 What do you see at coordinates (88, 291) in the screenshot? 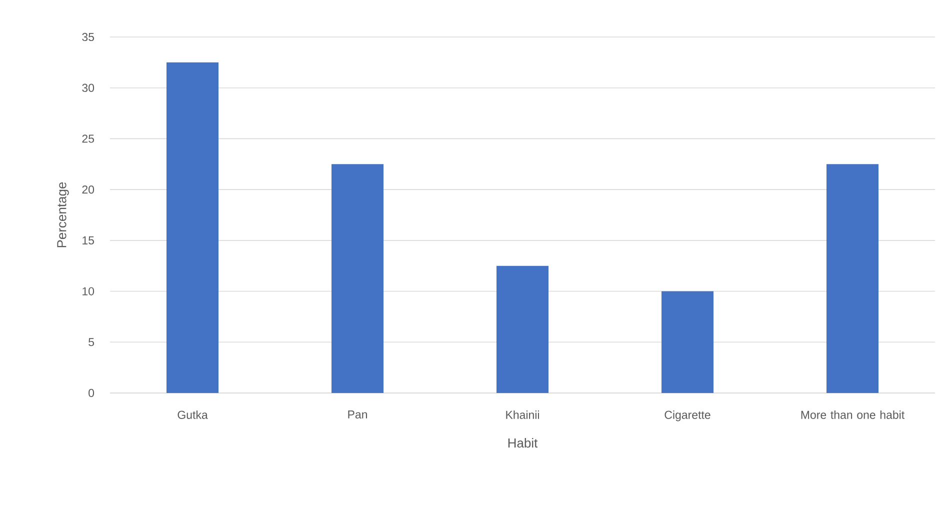
I see `y-tick-label: 10` at bounding box center [88, 291].